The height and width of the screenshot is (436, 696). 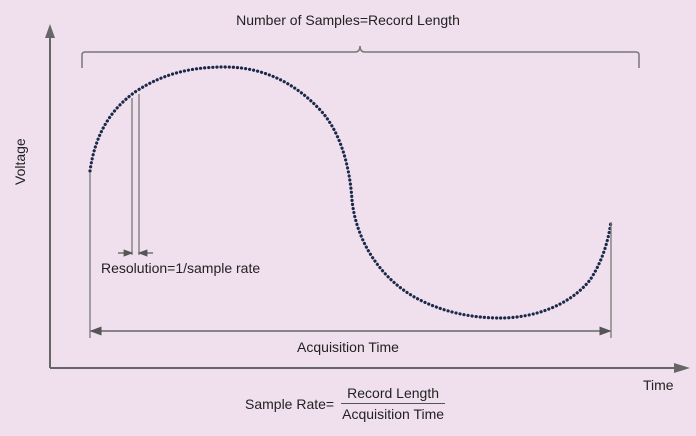 I want to click on y-axis-arrow-icon, so click(x=50, y=31).